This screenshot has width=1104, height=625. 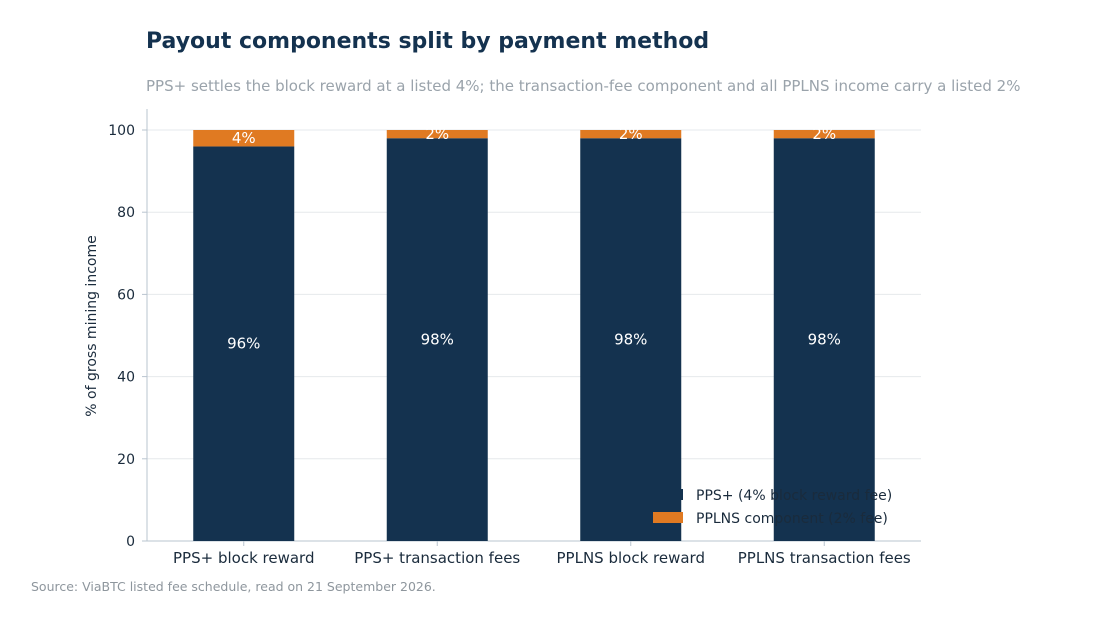 I want to click on y-tick-label: 60, so click(x=126, y=295).